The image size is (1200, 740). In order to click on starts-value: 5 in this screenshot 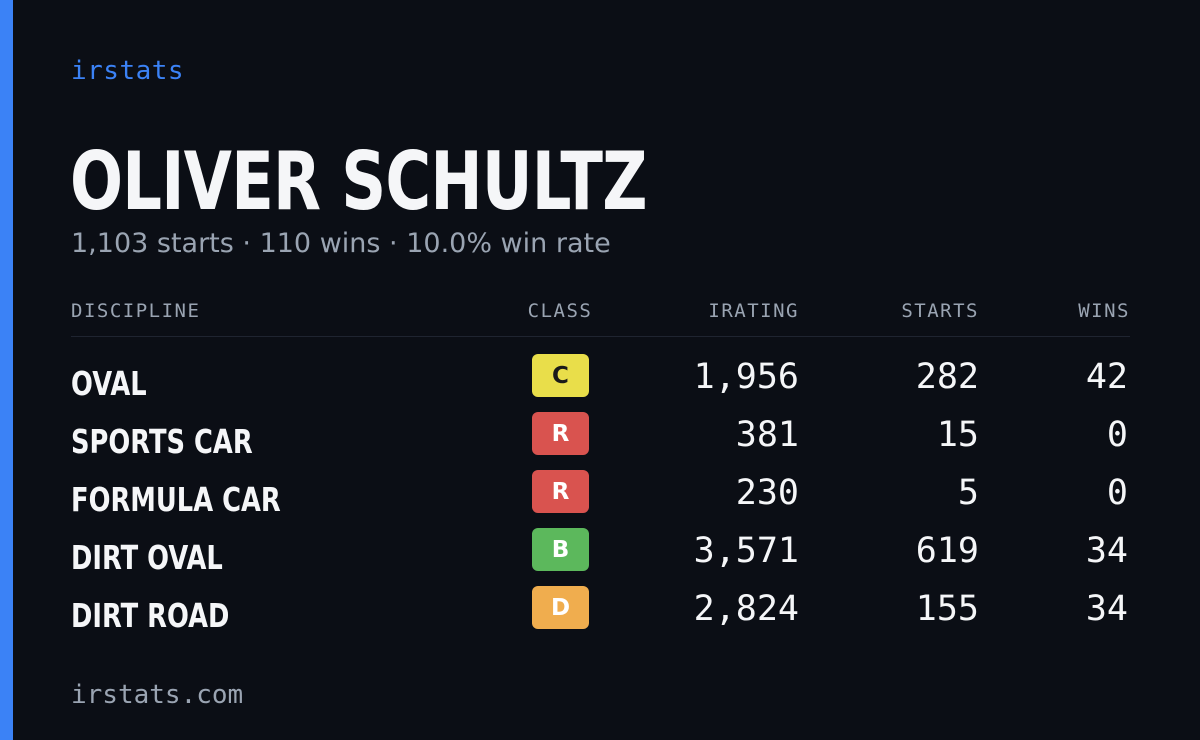, I will do `click(968, 493)`.